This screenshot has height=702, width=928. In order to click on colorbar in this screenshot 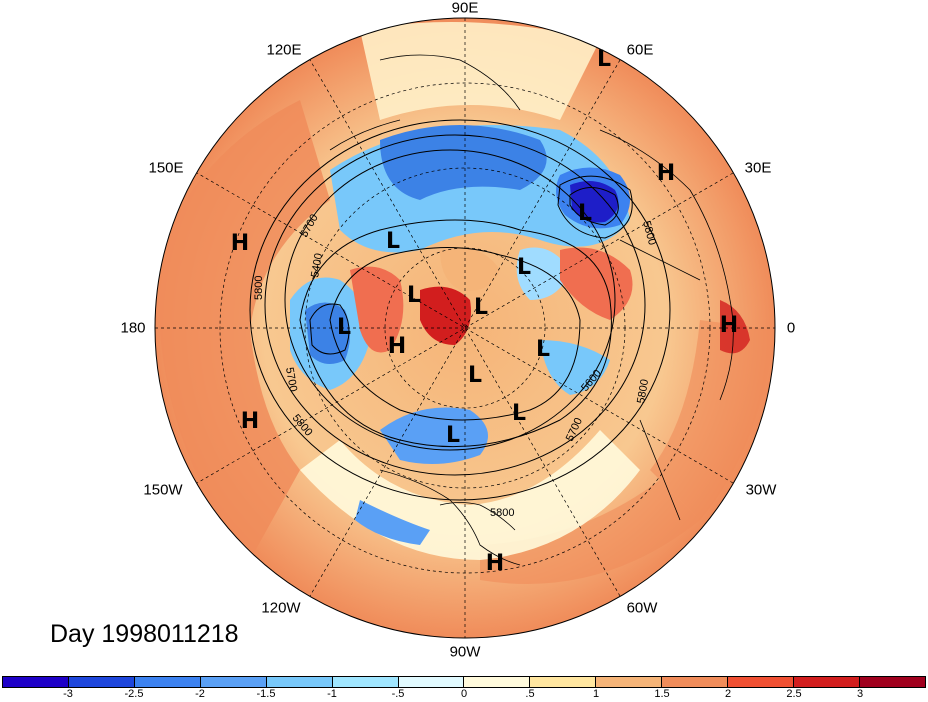, I will do `click(464, 682)`.